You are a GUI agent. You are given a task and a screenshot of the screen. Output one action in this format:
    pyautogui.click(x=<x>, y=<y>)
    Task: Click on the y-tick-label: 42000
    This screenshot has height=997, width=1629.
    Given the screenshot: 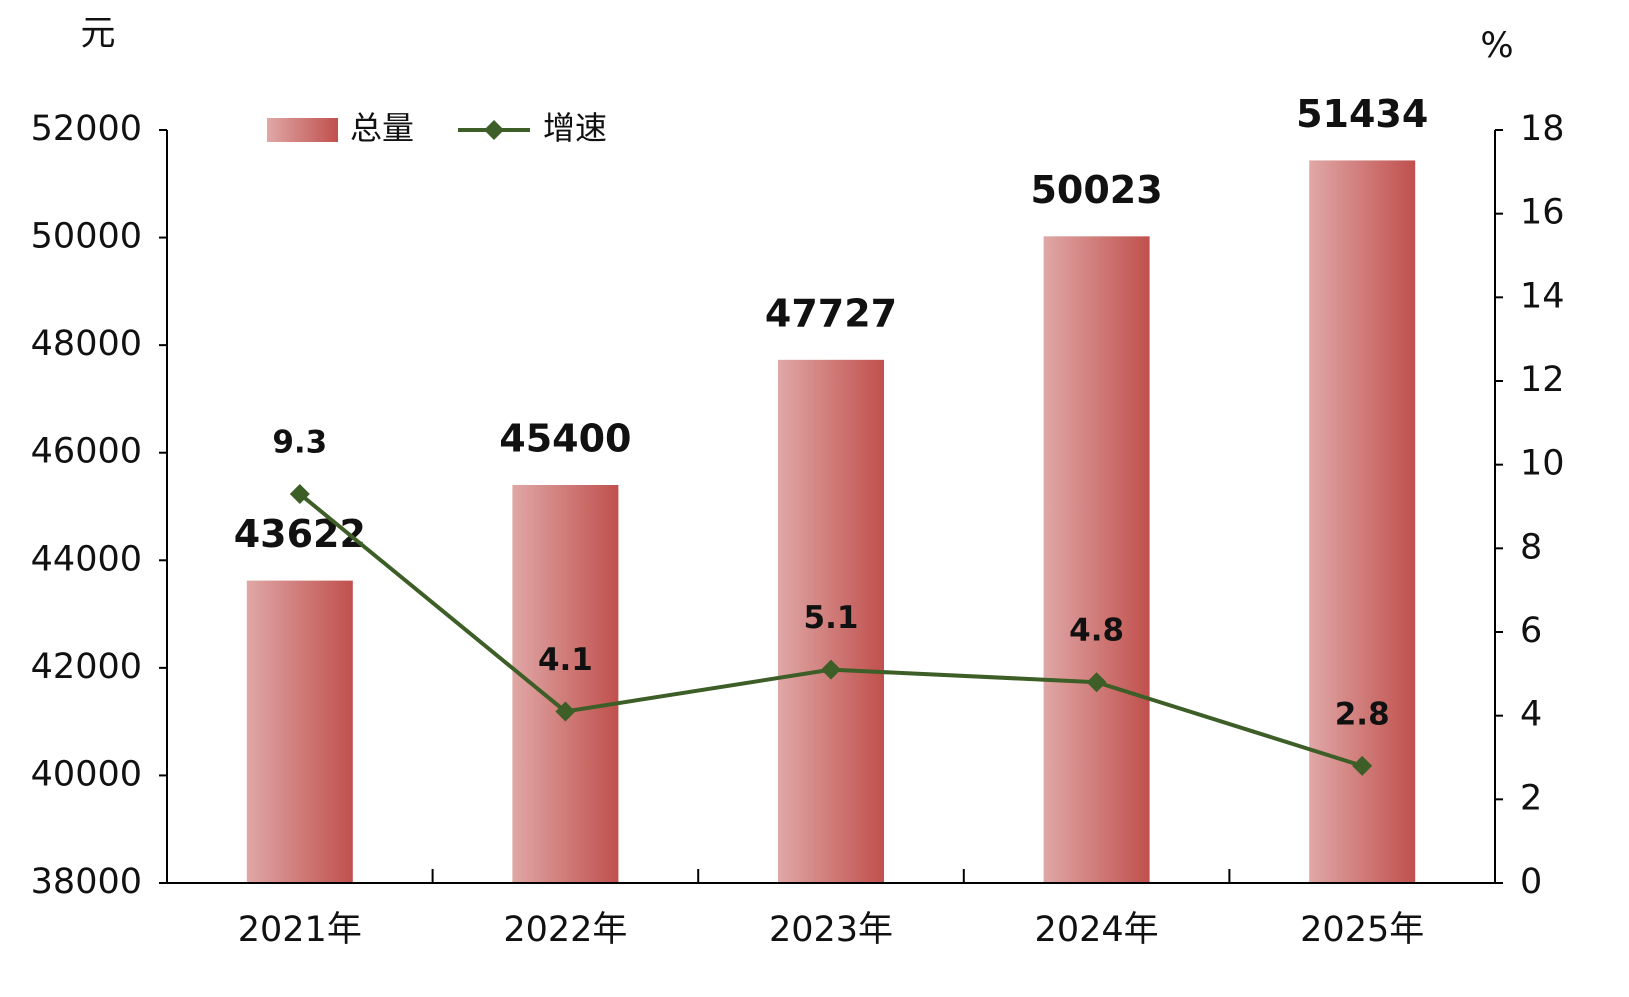 What is the action you would take?
    pyautogui.click(x=86, y=667)
    